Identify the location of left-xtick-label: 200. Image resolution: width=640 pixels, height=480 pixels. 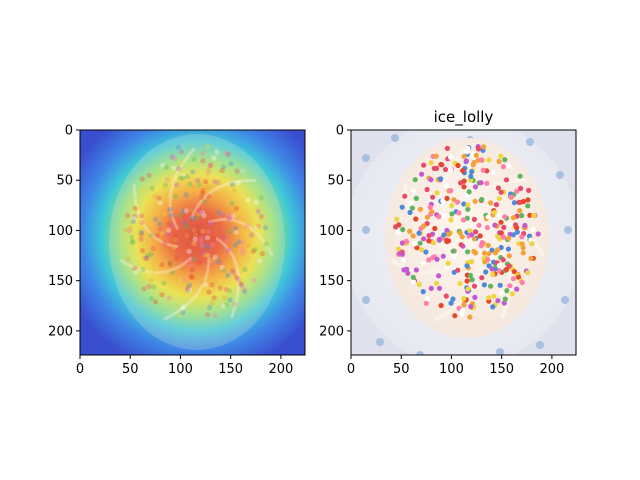
(280, 369).